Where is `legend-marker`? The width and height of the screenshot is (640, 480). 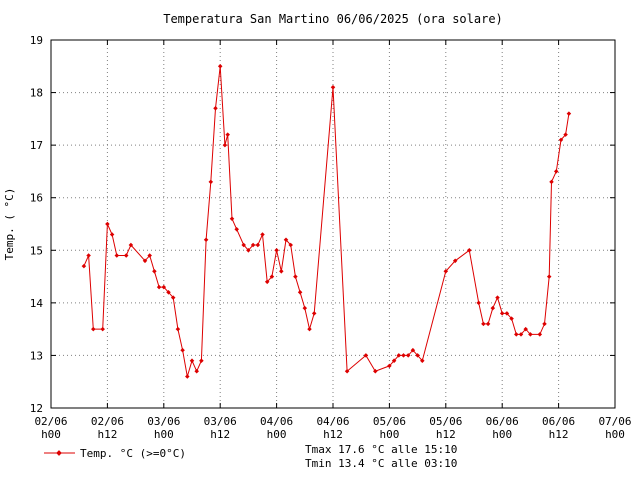
legend-marker is located at coordinates (59, 453).